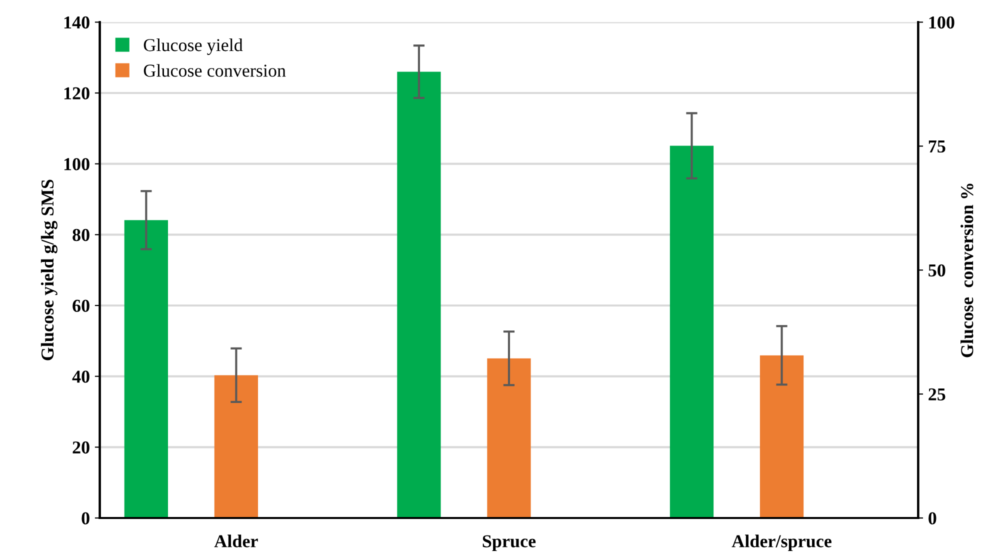  What do you see at coordinates (81, 447) in the screenshot?
I see `y-tick-label: 20` at bounding box center [81, 447].